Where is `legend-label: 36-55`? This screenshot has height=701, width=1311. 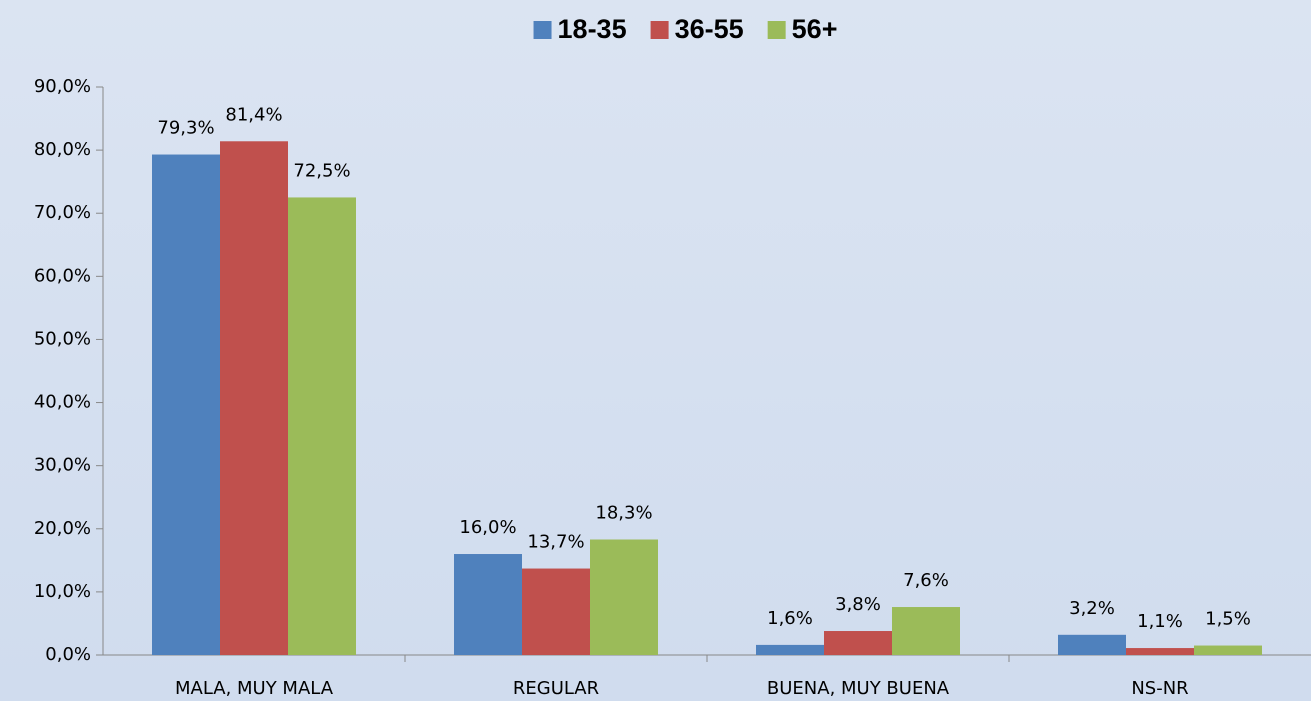 legend-label: 36-55 is located at coordinates (709, 29).